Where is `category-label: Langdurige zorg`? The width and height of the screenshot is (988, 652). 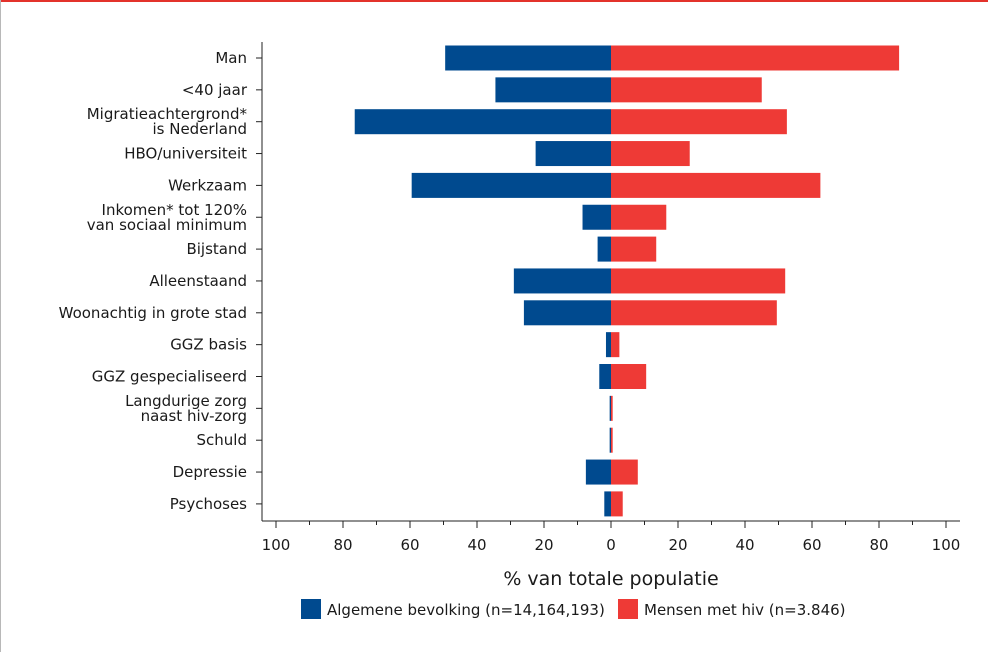
category-label: Langdurige zorg is located at coordinates (186, 401).